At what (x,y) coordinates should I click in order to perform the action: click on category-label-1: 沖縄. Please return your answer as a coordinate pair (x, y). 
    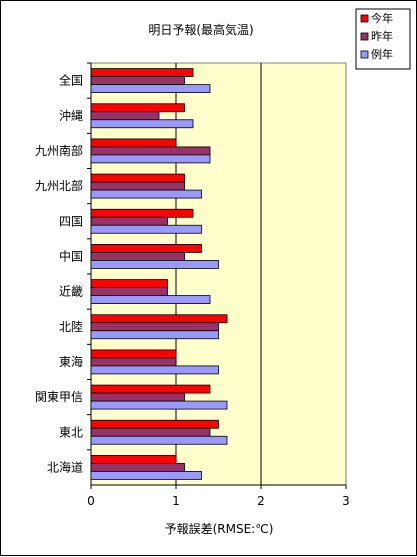
    Looking at the image, I should click on (71, 115).